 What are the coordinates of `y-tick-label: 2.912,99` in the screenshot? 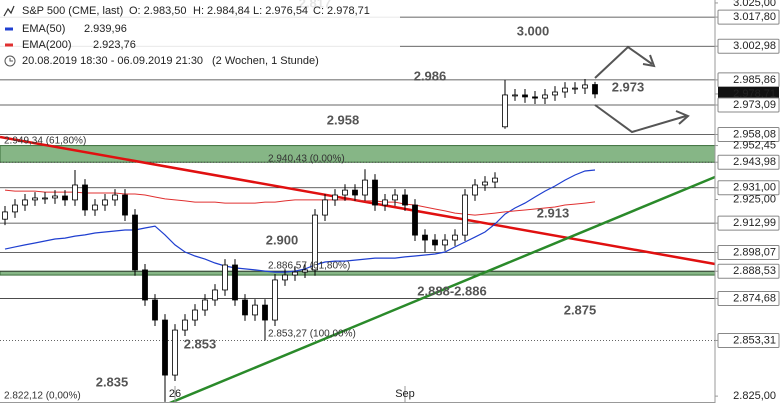 It's located at (754, 223).